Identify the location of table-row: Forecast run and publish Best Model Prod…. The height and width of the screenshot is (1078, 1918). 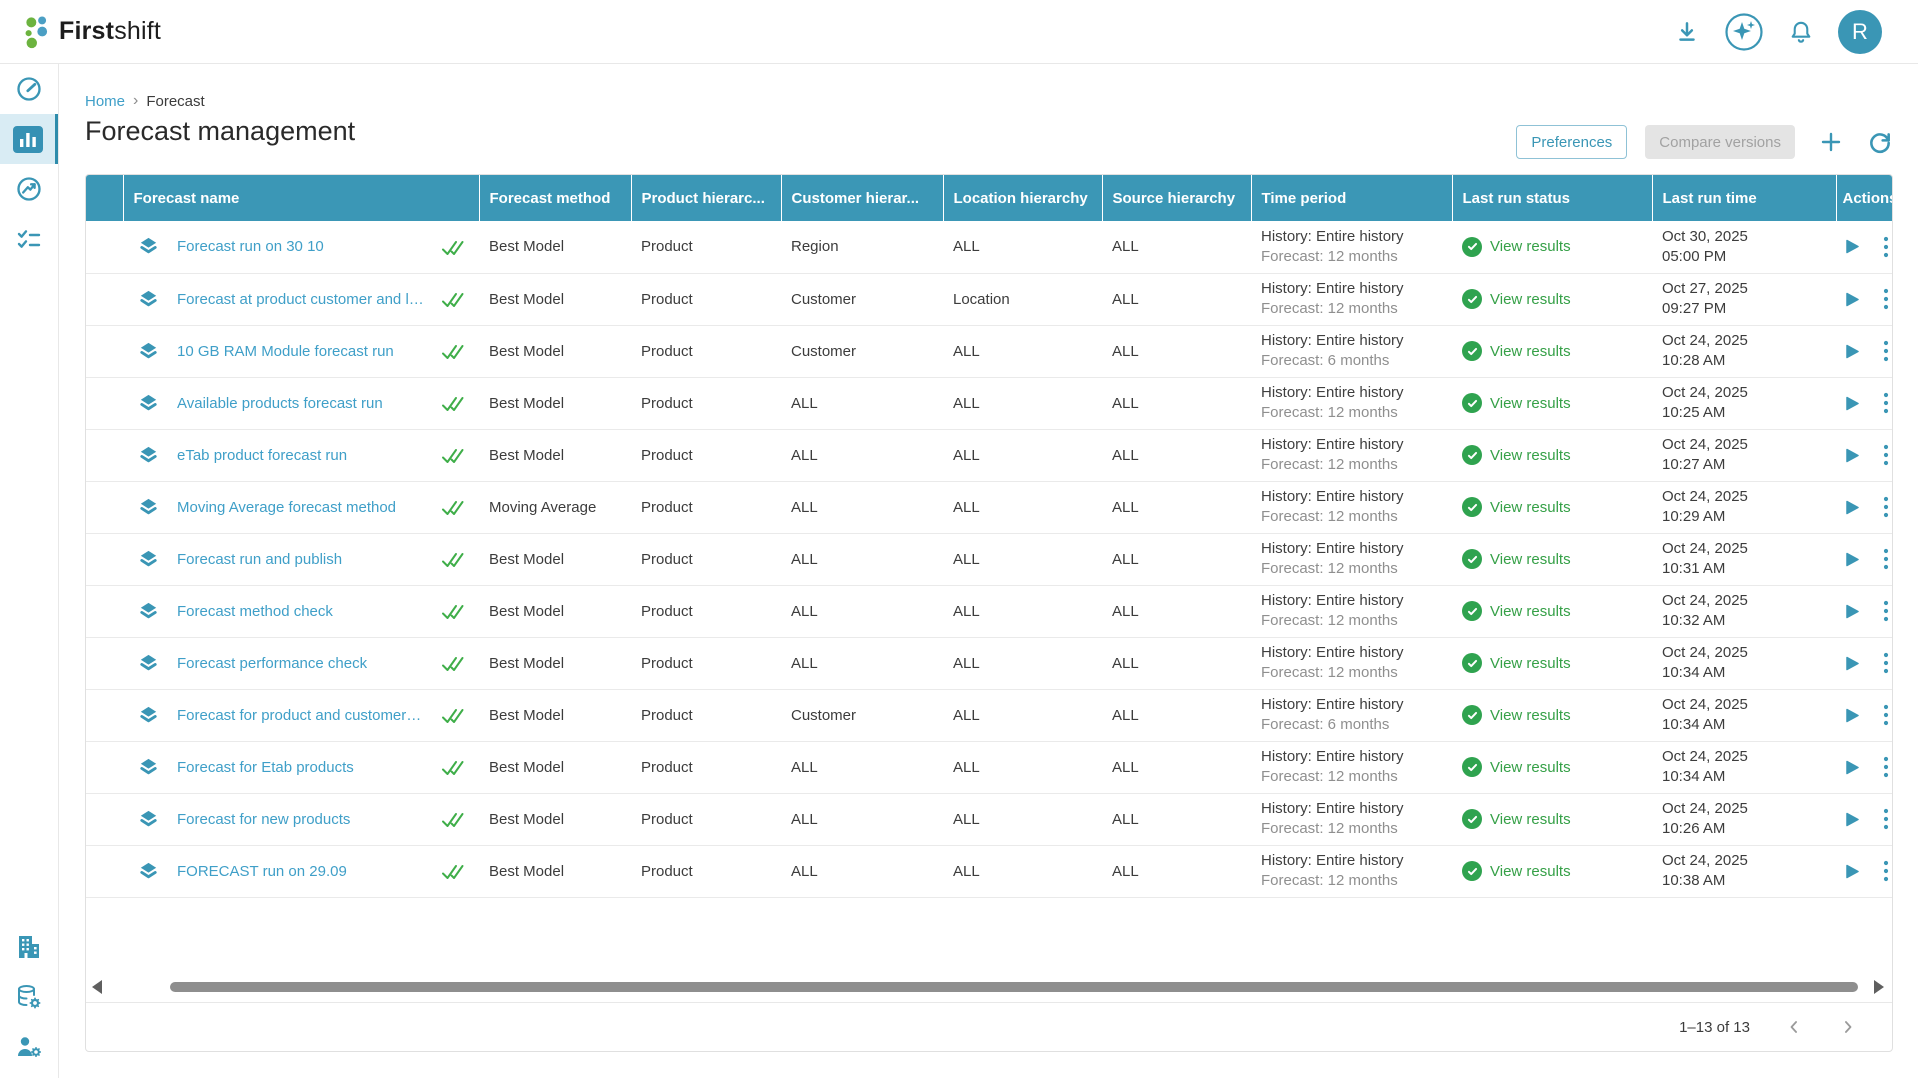
(989, 559).